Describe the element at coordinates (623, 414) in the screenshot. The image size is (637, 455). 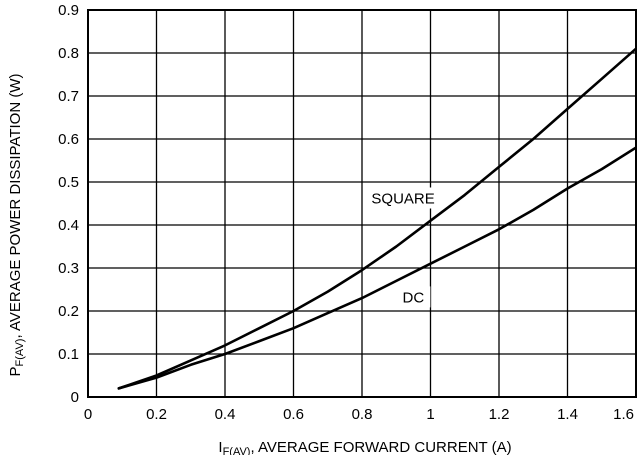
I see `x-tick-label: 1.6` at that location.